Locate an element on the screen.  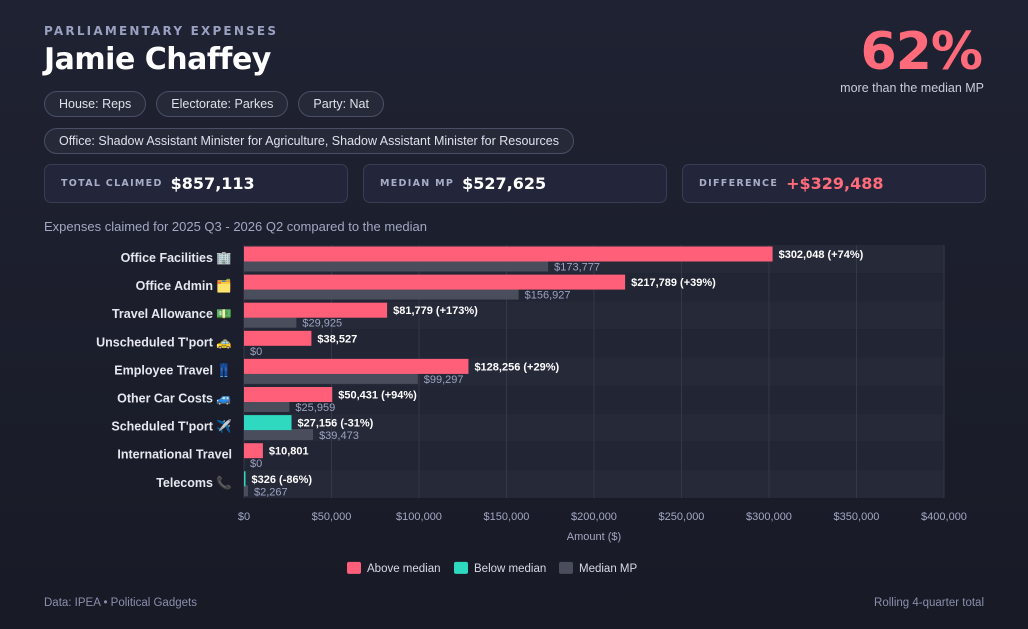
x-tick-label: $0 is located at coordinates (244, 517).